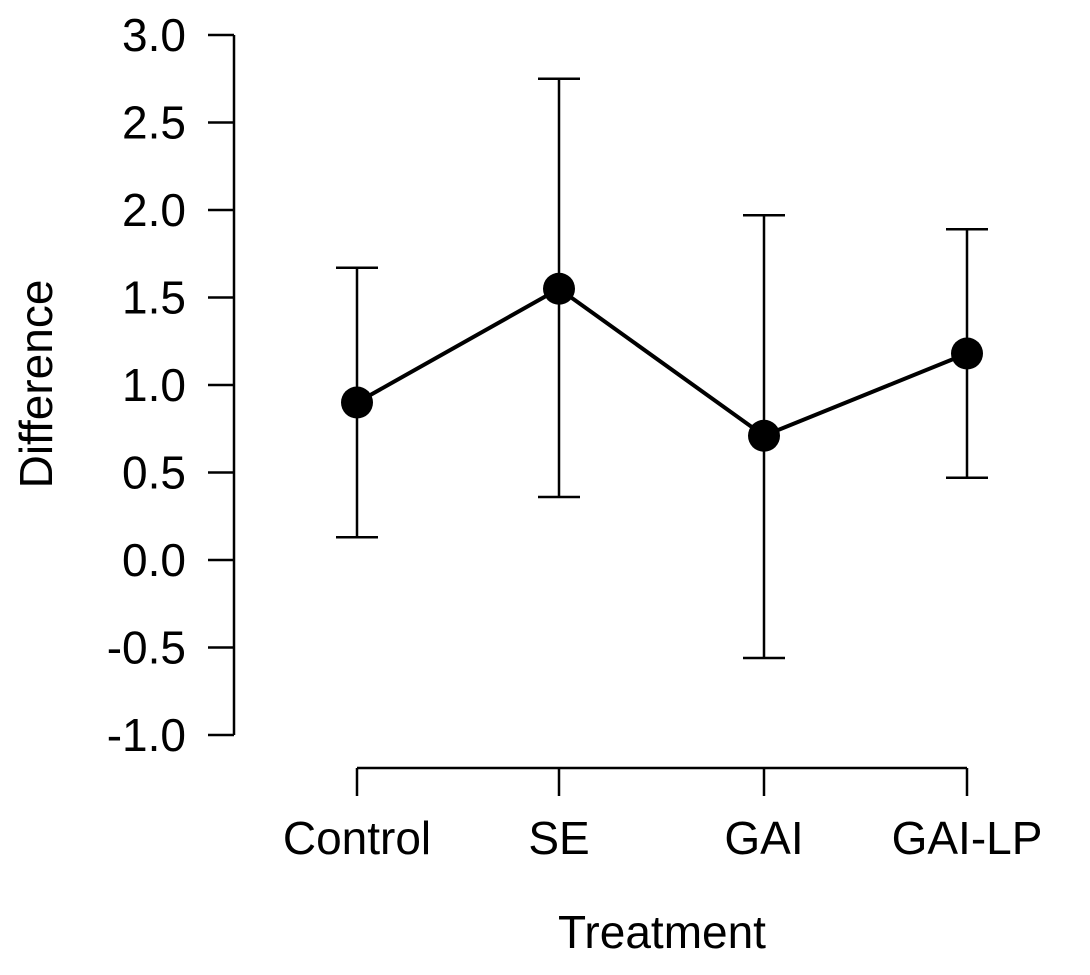 This screenshot has width=1090, height=975. I want to click on y-tick-label: 0.5, so click(154, 473).